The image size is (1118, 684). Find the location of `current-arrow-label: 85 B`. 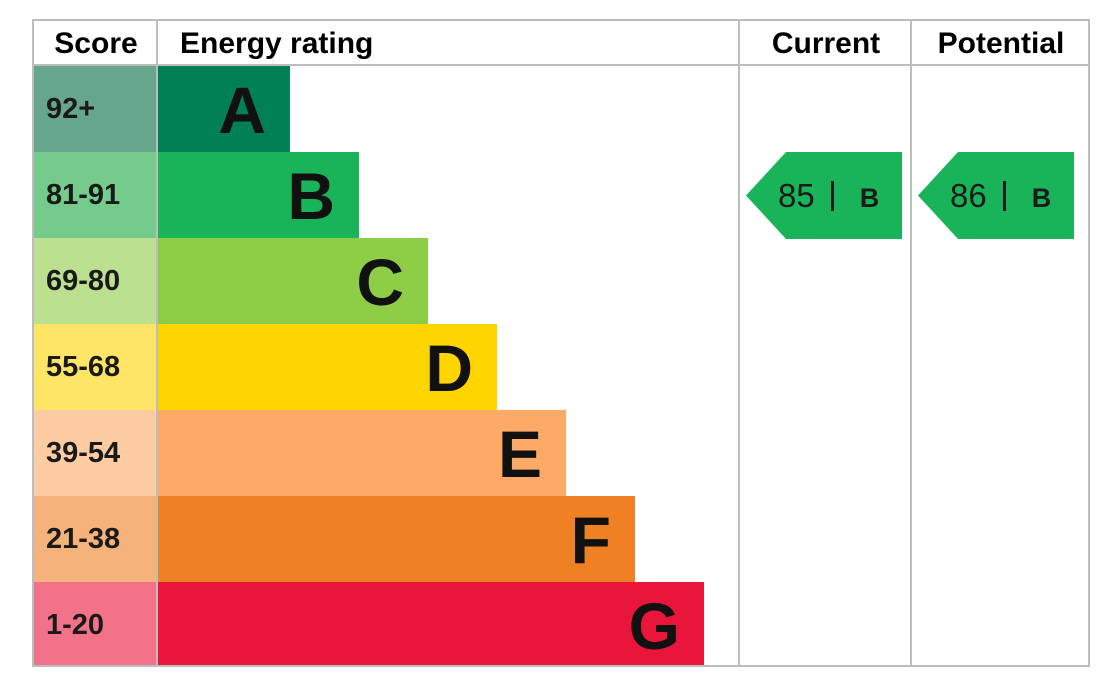

current-arrow-label: 85 B is located at coordinates (828, 195).